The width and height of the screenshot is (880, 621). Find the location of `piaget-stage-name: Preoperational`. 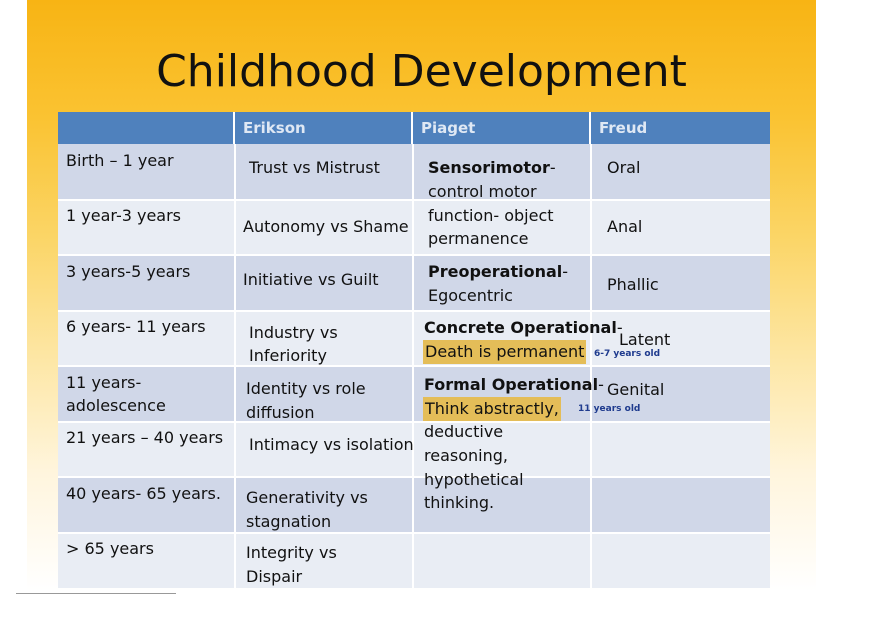

piaget-stage-name: Preoperational is located at coordinates (495, 271).